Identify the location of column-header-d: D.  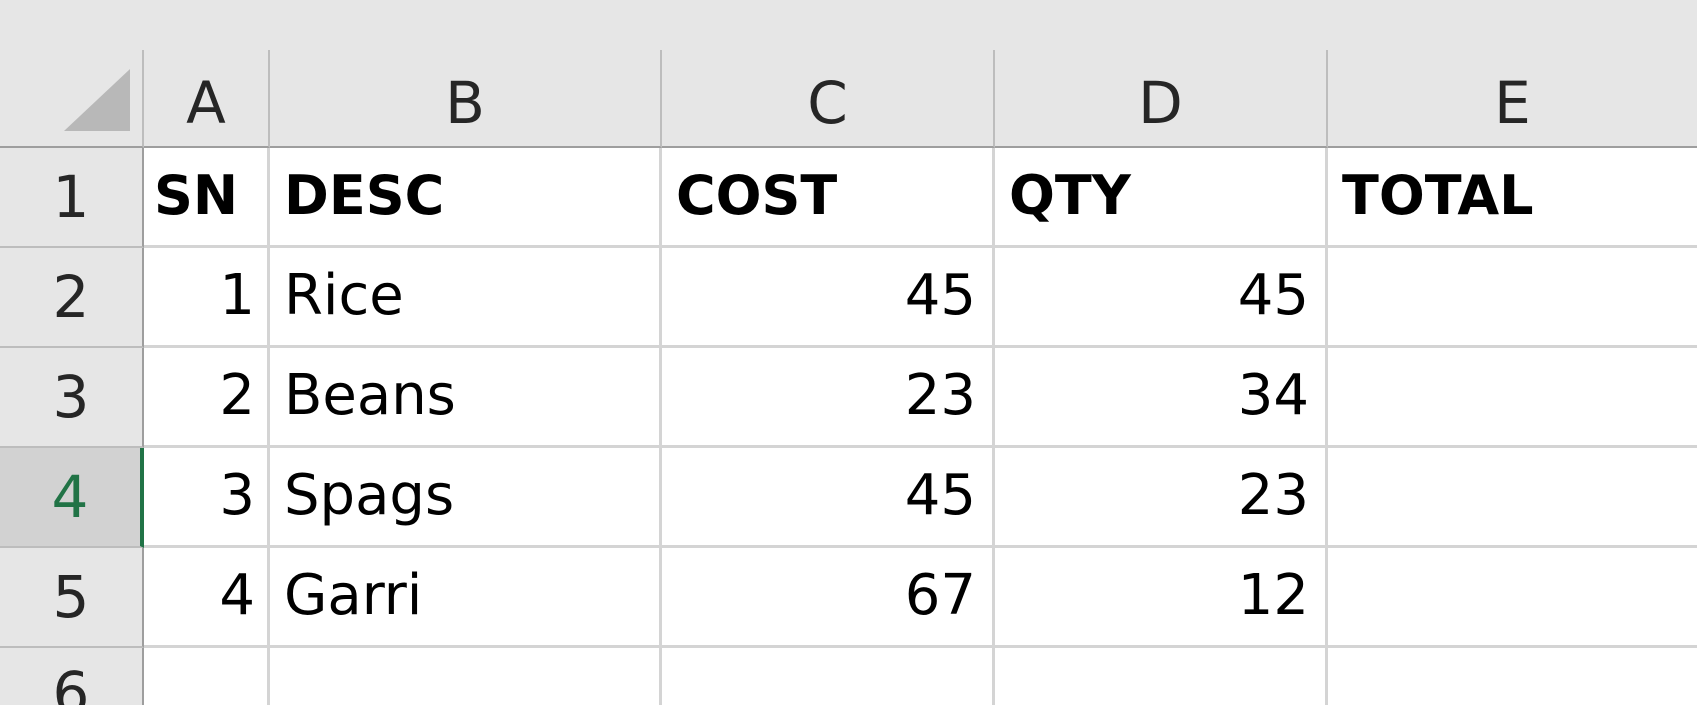
(1161, 99).